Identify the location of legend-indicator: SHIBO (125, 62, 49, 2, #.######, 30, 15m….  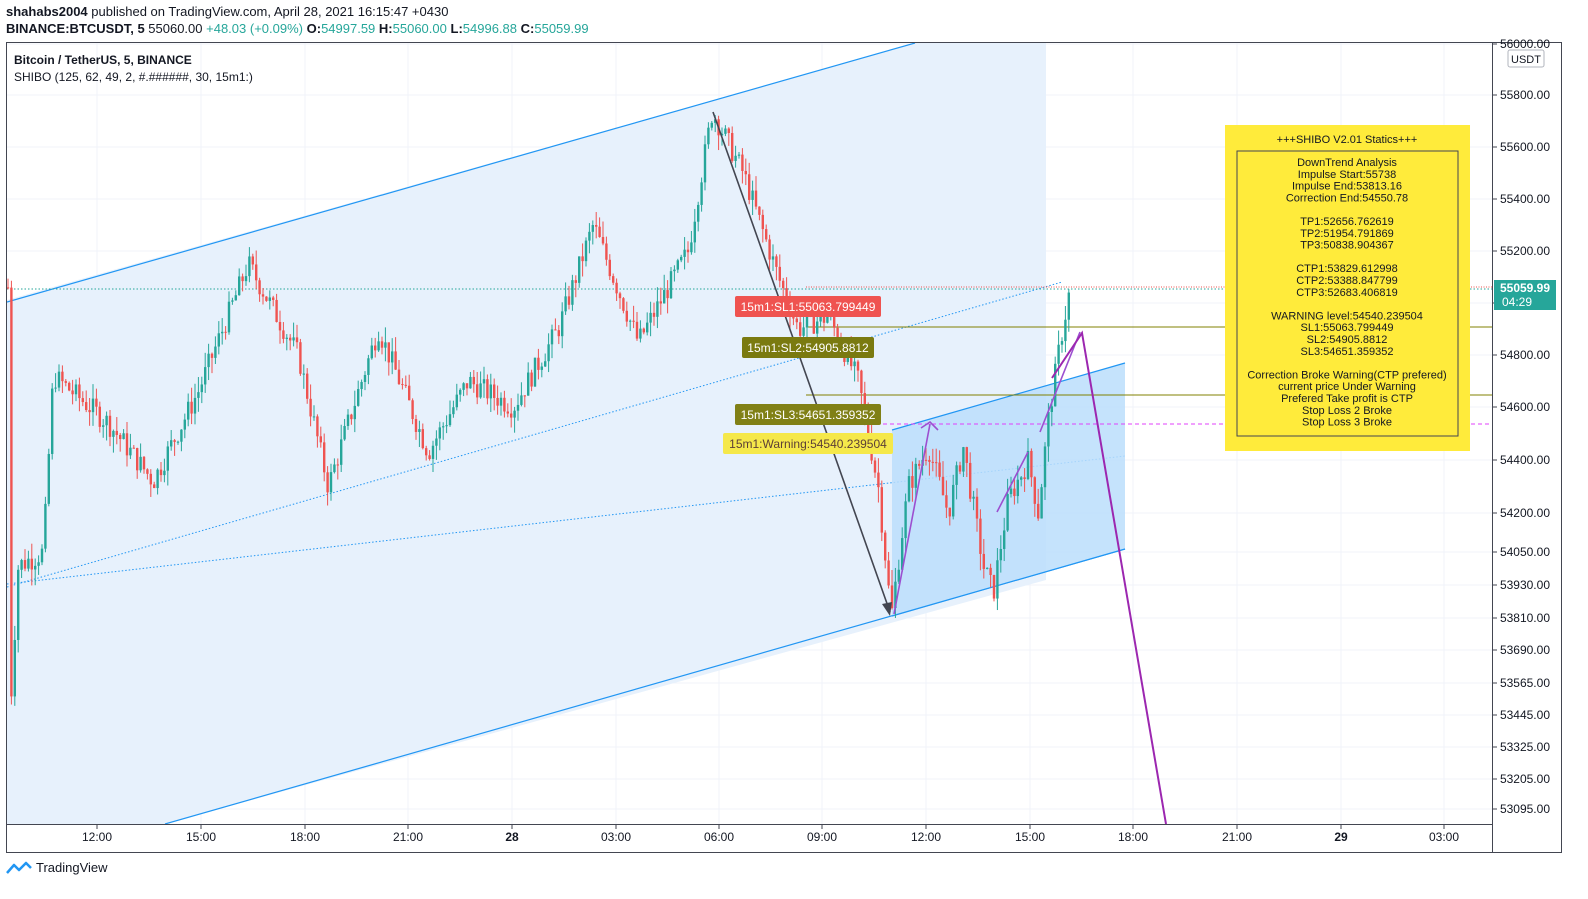
(133, 77).